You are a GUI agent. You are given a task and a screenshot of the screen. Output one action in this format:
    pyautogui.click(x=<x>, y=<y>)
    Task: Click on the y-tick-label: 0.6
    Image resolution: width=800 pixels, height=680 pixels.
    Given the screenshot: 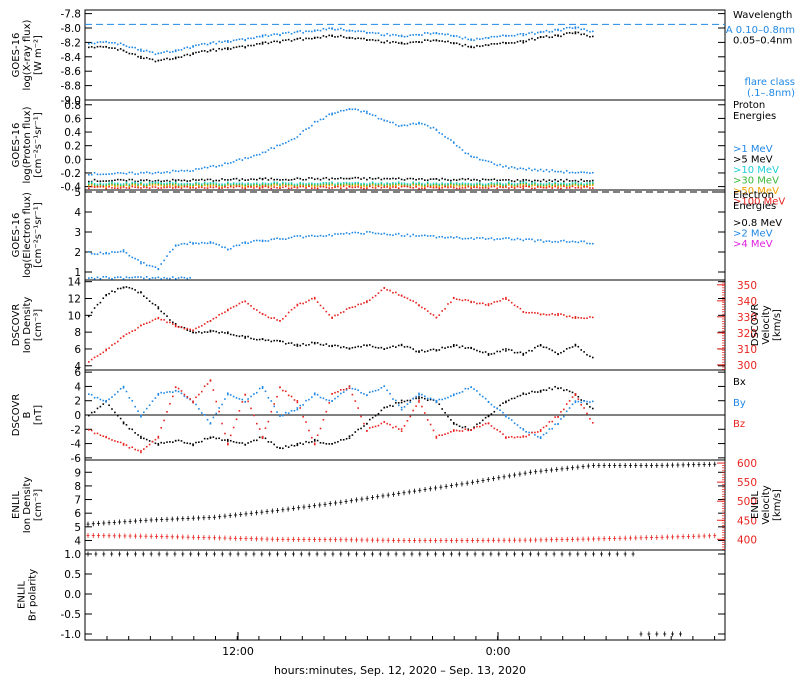 What is the action you would take?
    pyautogui.click(x=72, y=119)
    